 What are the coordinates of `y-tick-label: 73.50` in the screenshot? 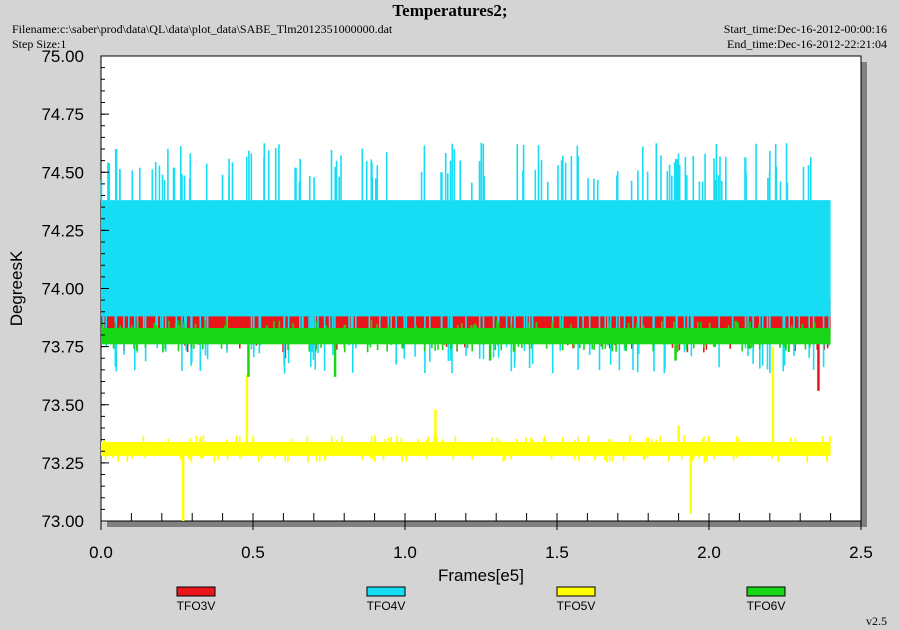 It's located at (62, 405).